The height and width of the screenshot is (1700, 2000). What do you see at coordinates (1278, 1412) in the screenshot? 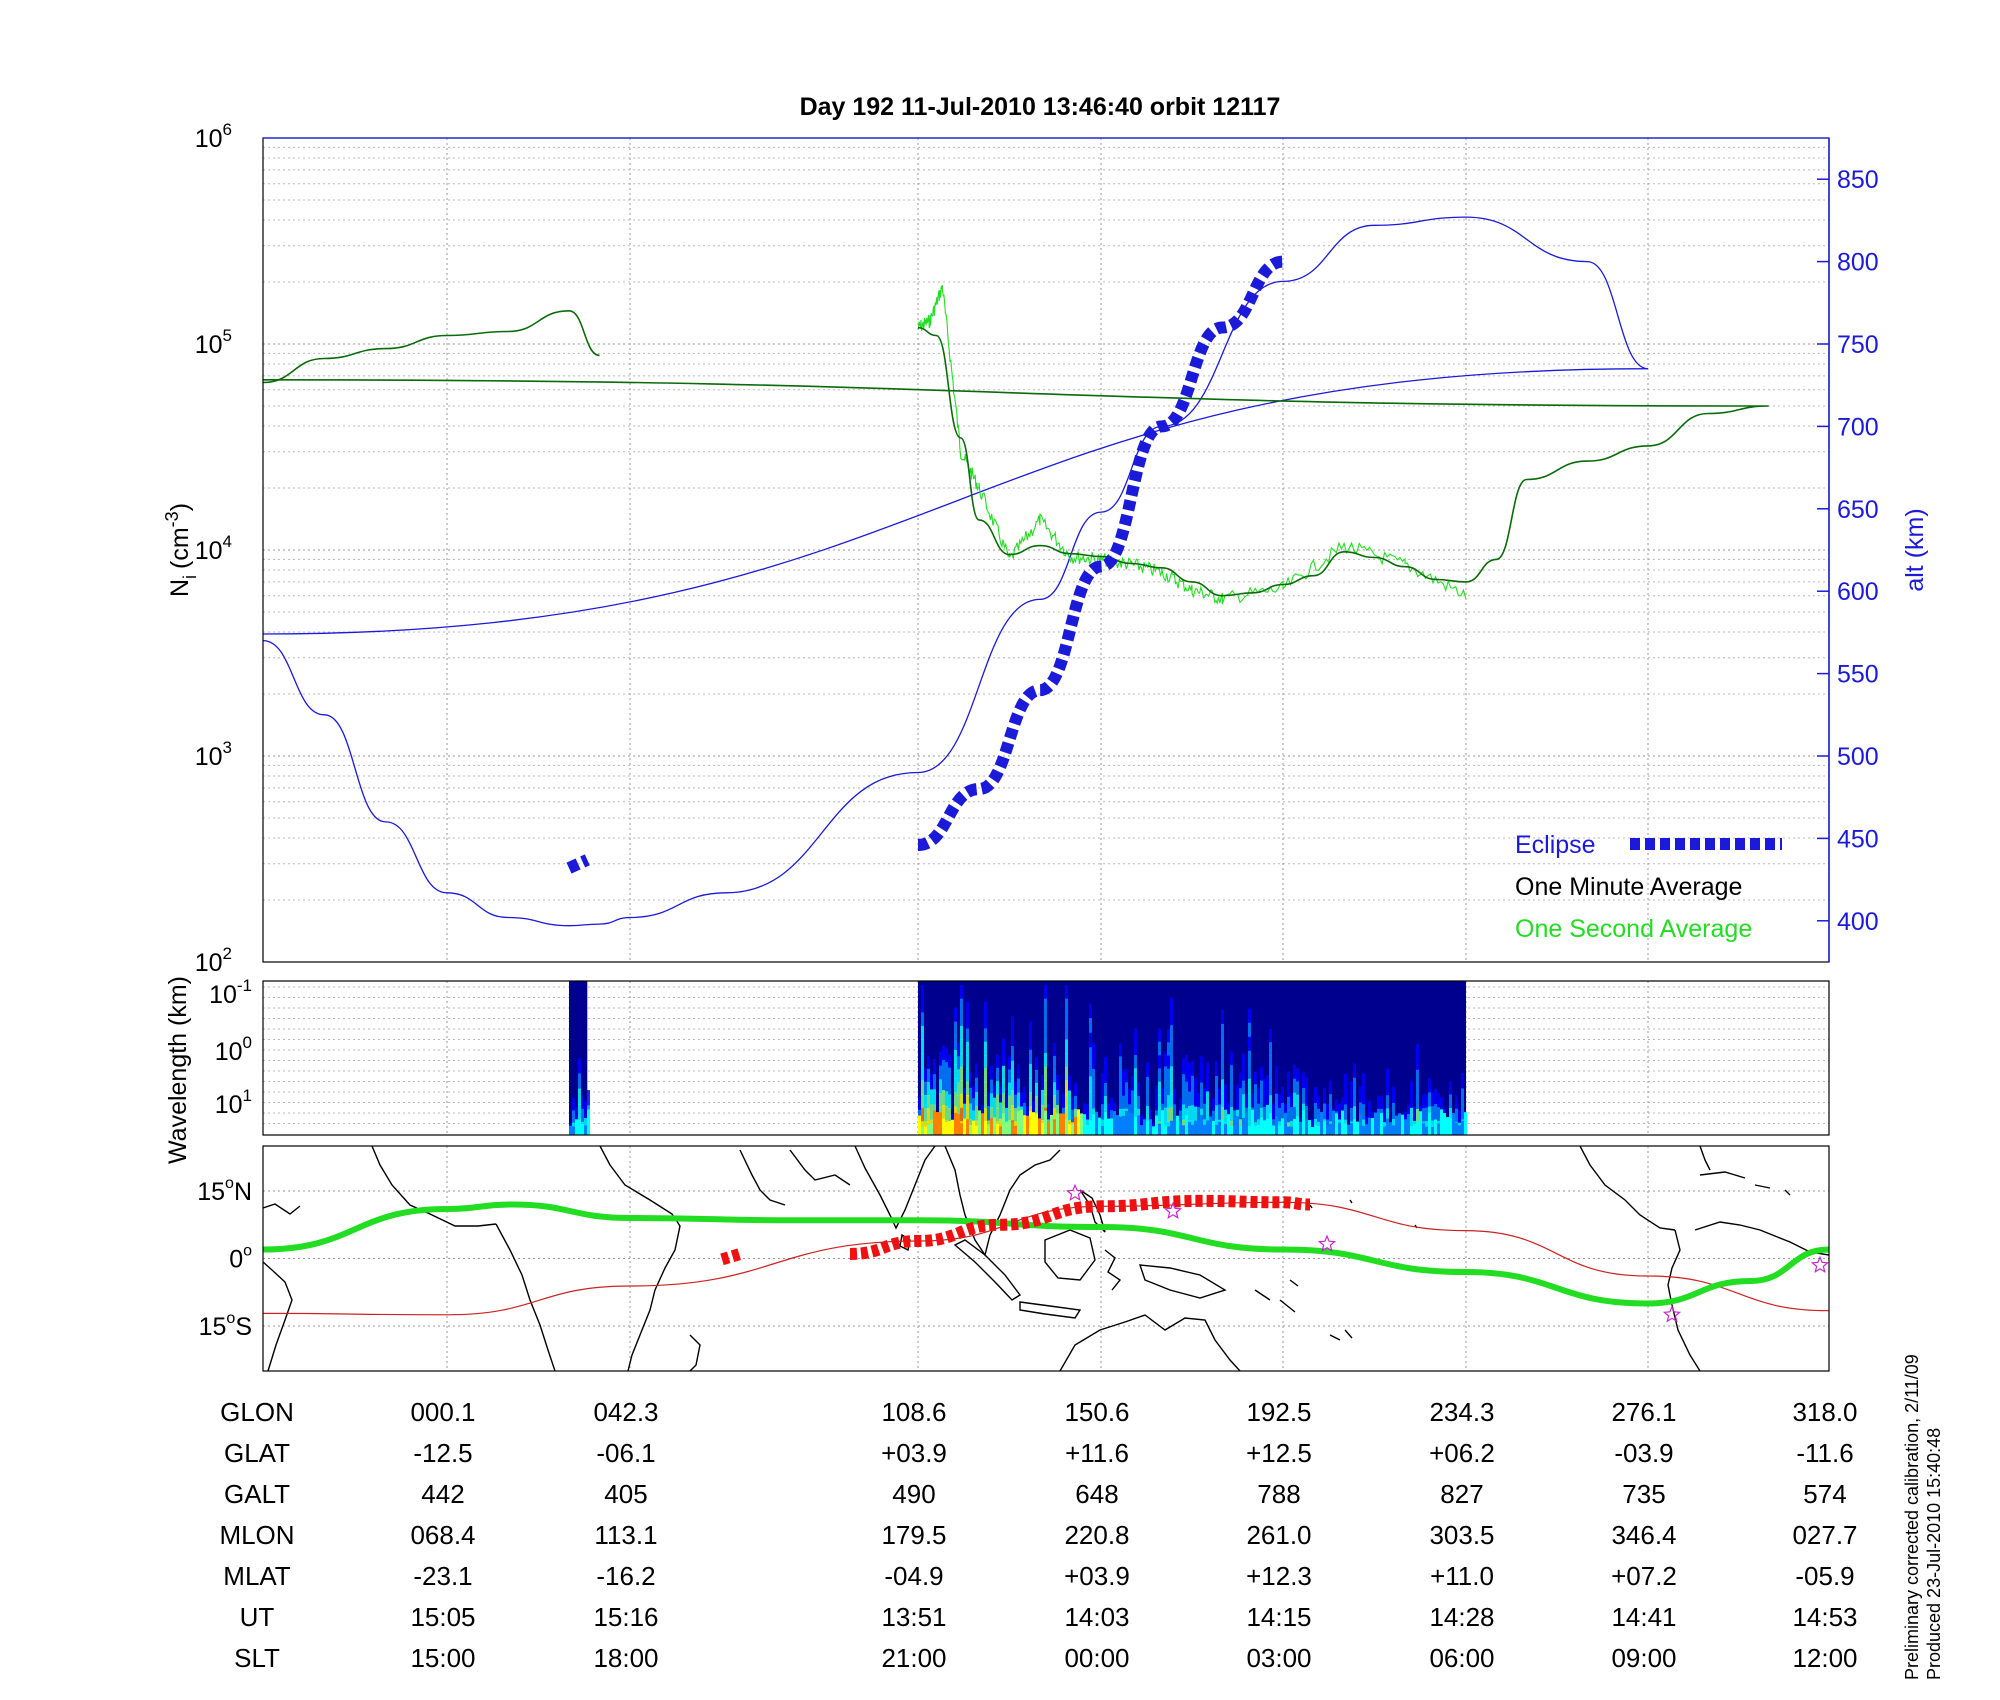
I see `table-cell: 192.5` at bounding box center [1278, 1412].